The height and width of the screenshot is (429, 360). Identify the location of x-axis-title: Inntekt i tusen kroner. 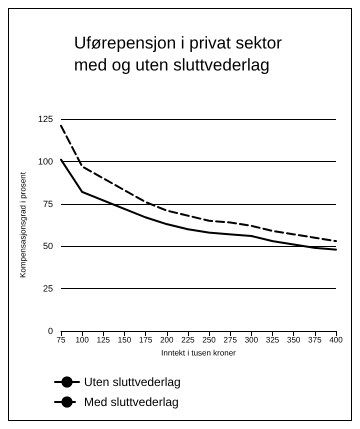
(198, 353).